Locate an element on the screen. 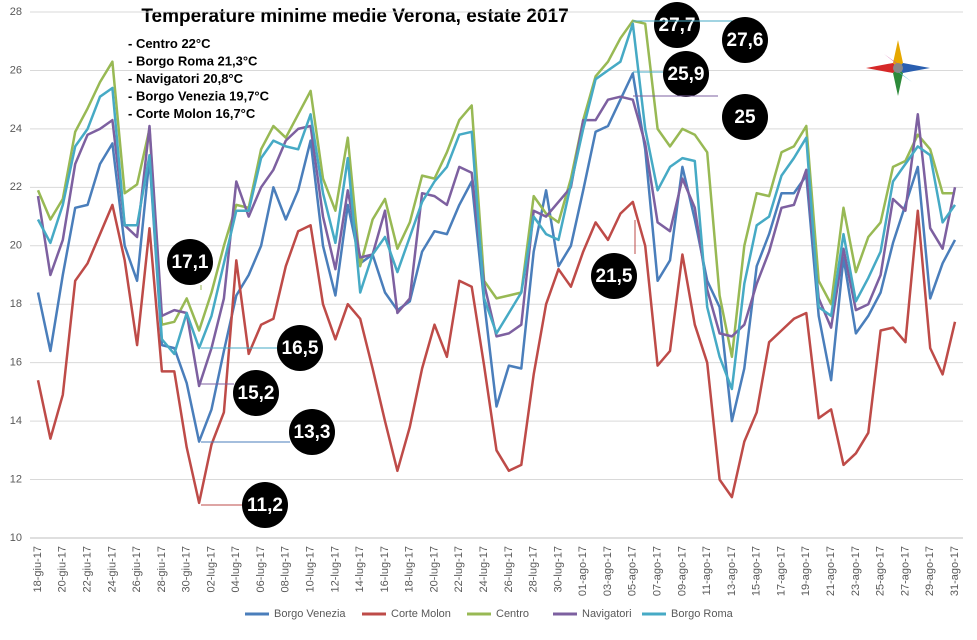 The width and height of the screenshot is (977, 640). callout-label: 16,5 is located at coordinates (300, 348).